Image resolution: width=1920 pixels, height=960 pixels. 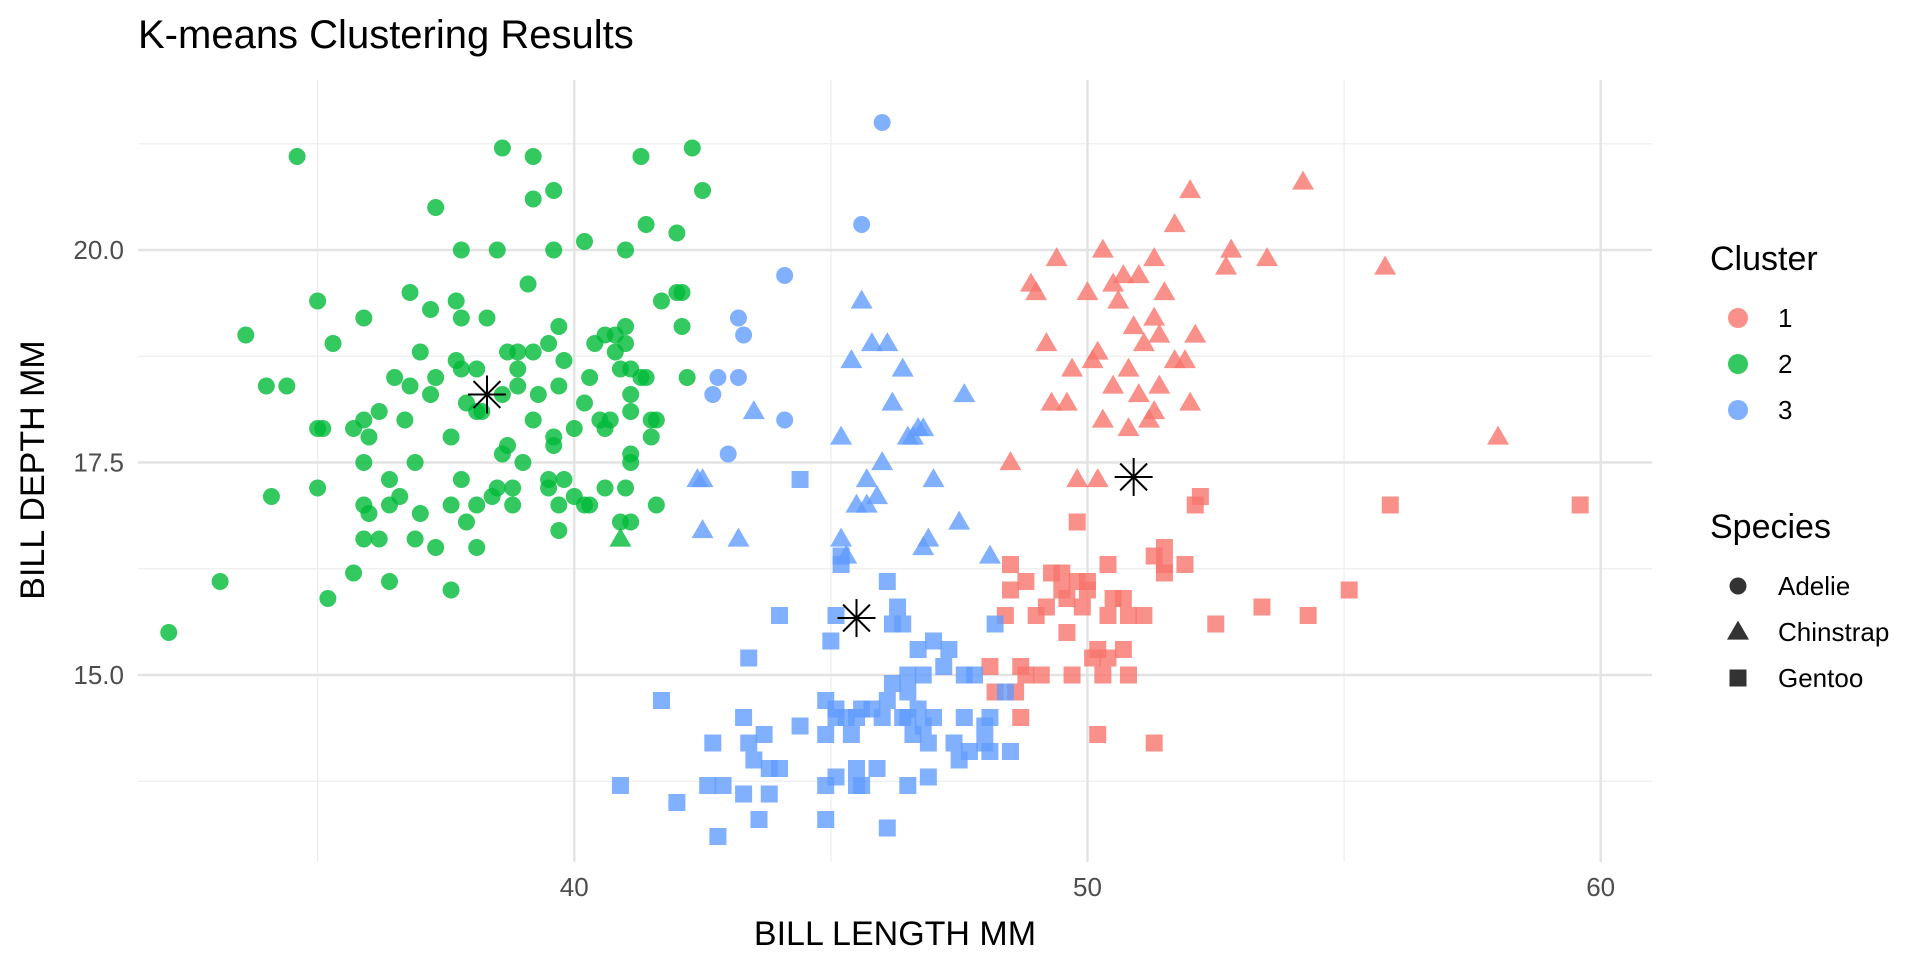 I want to click on species-legend-key, so click(x=1738, y=678).